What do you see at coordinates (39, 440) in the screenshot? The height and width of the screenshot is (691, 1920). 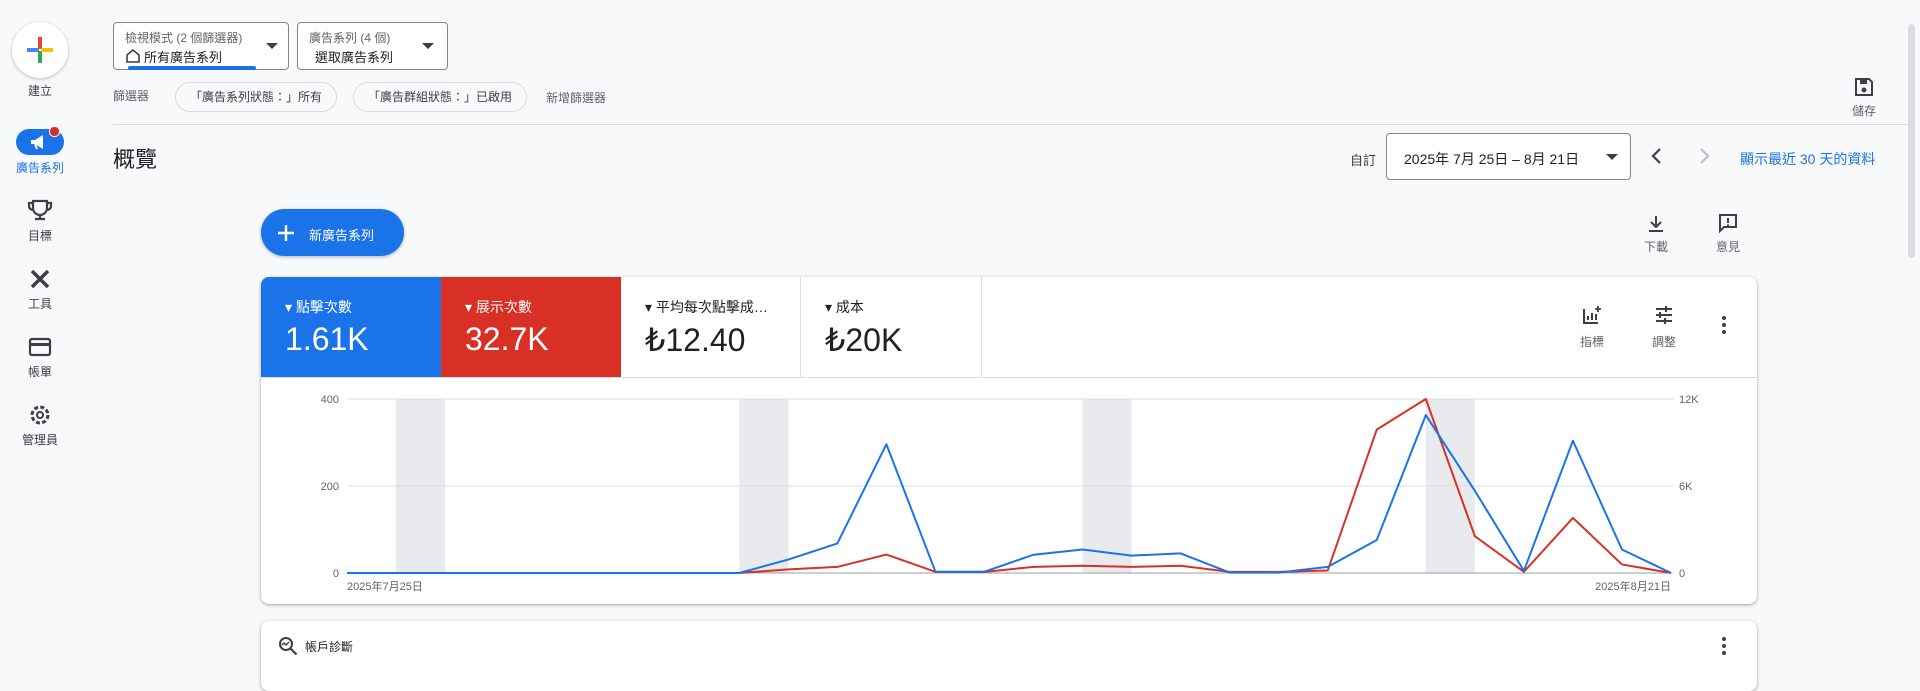 I see `nav-item: 管理員` at bounding box center [39, 440].